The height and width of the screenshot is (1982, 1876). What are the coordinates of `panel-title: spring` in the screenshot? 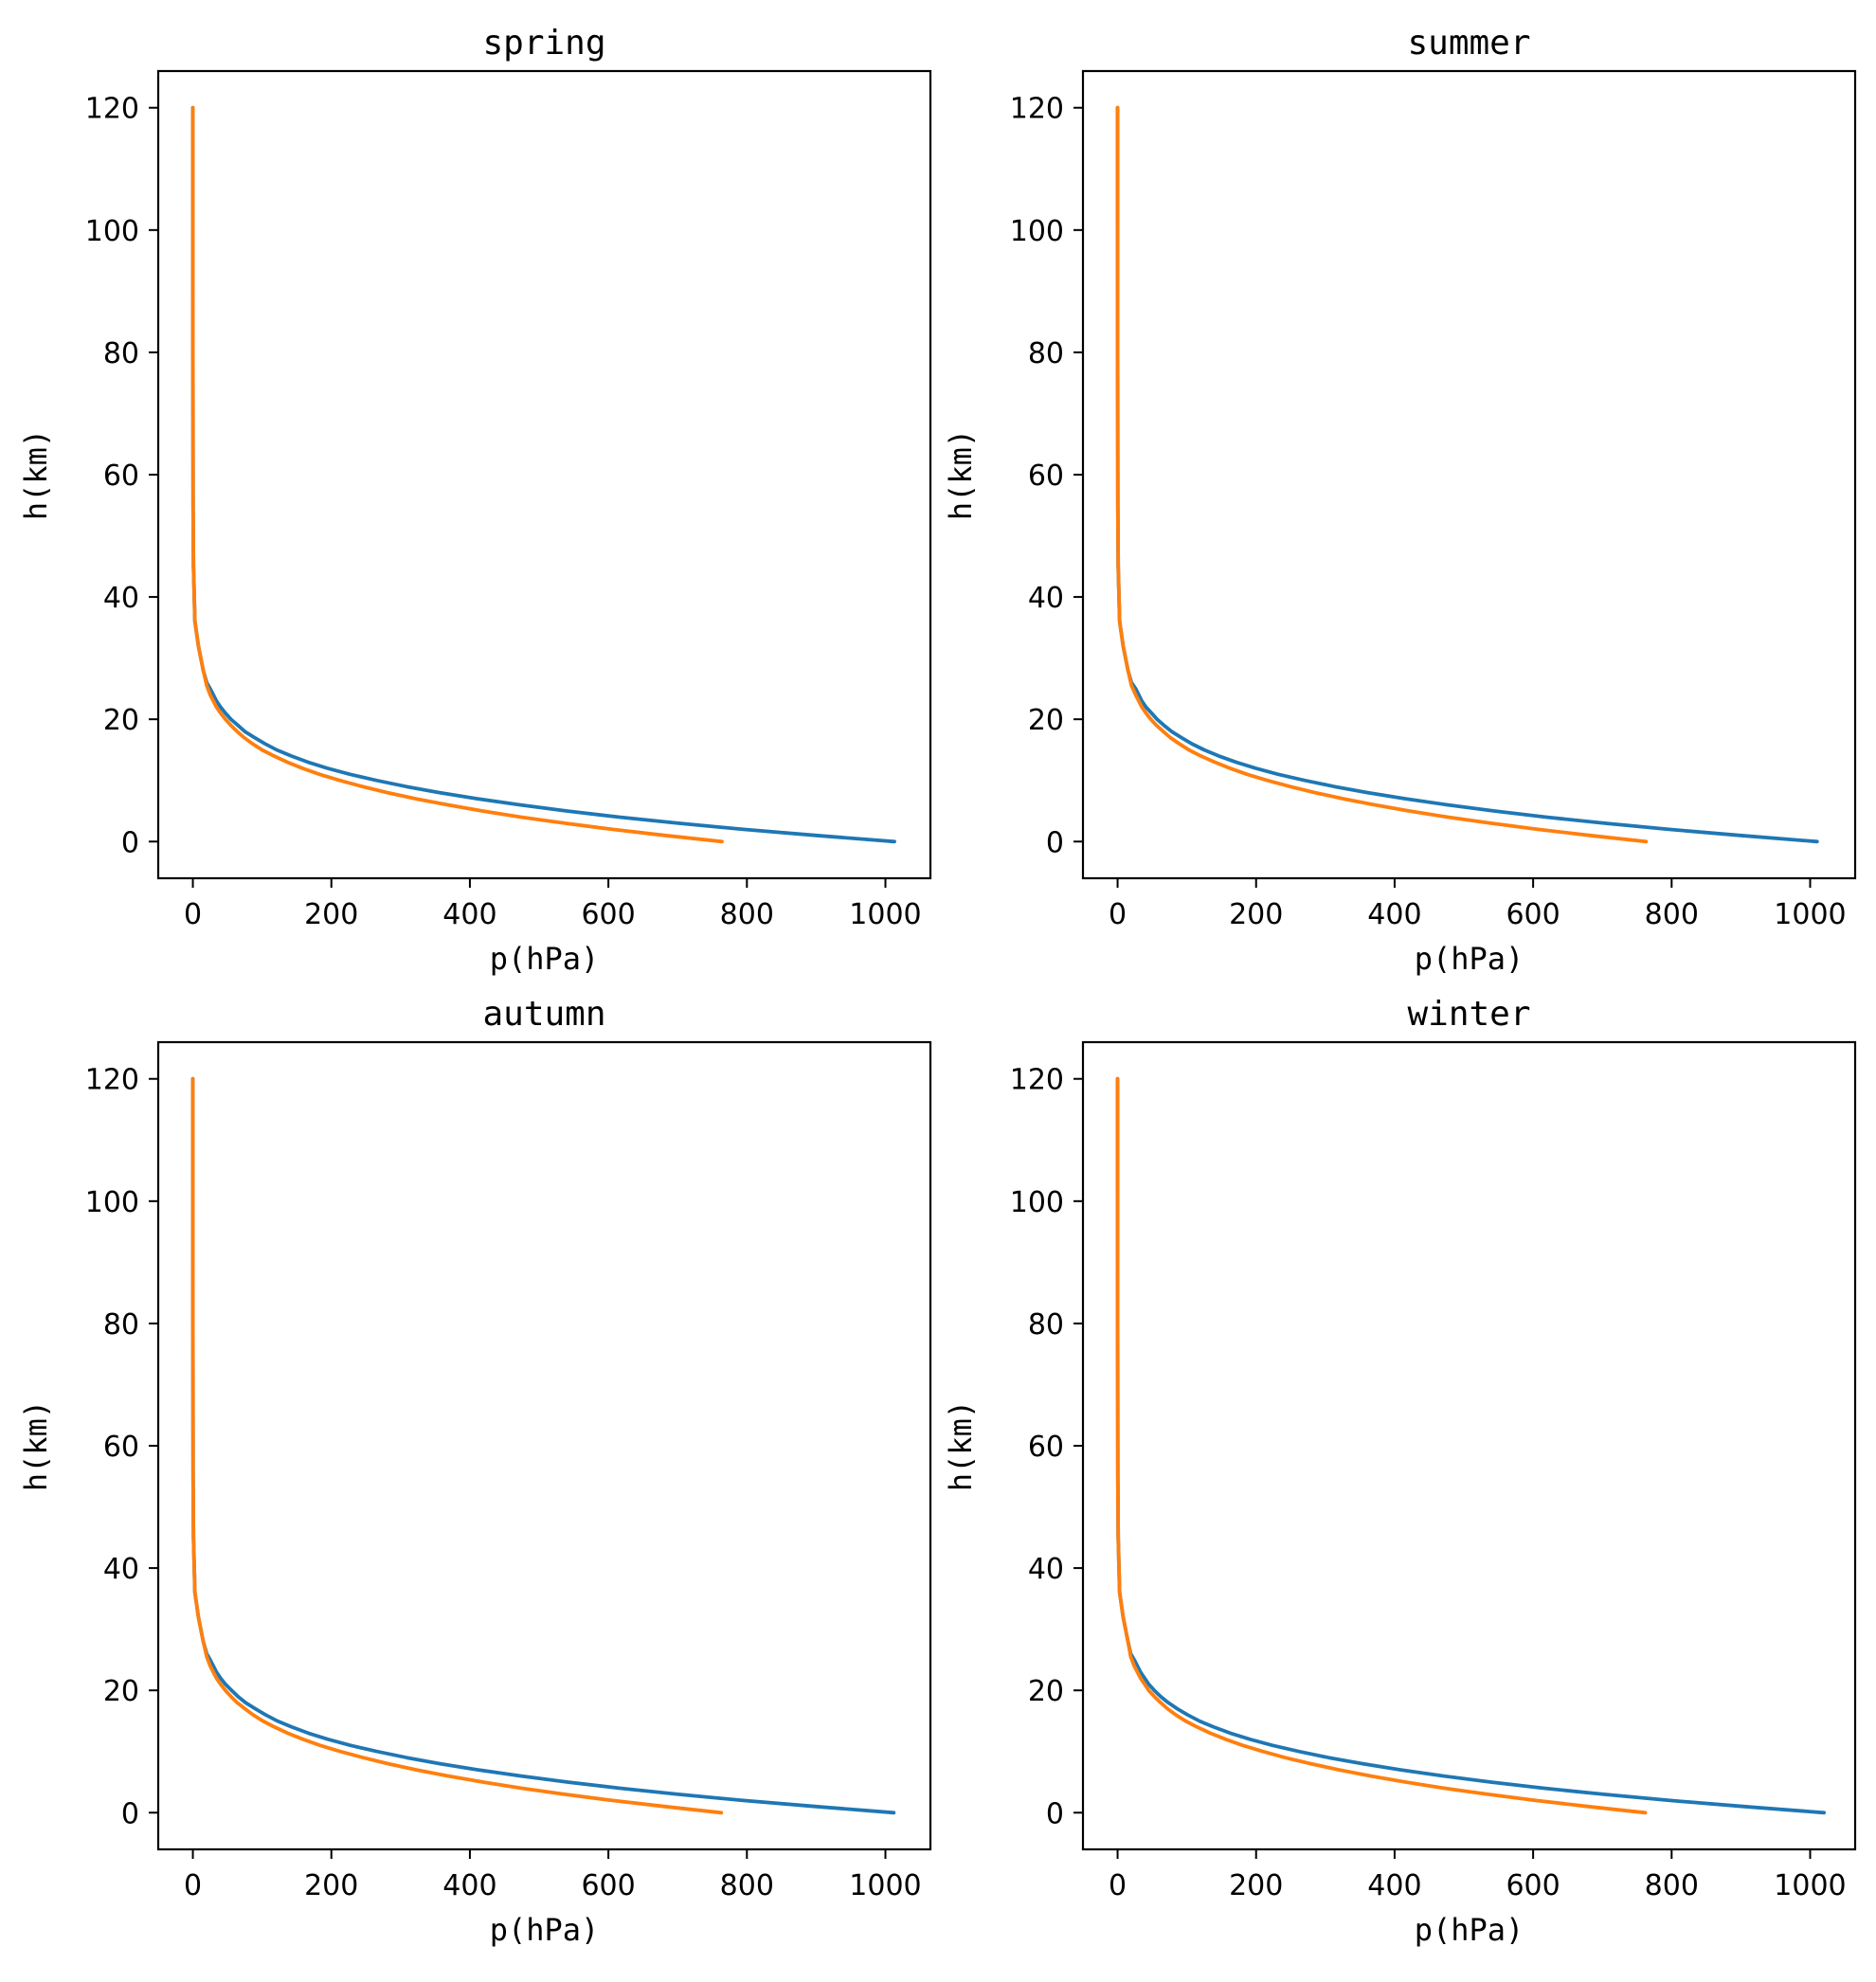 It's located at (543, 43).